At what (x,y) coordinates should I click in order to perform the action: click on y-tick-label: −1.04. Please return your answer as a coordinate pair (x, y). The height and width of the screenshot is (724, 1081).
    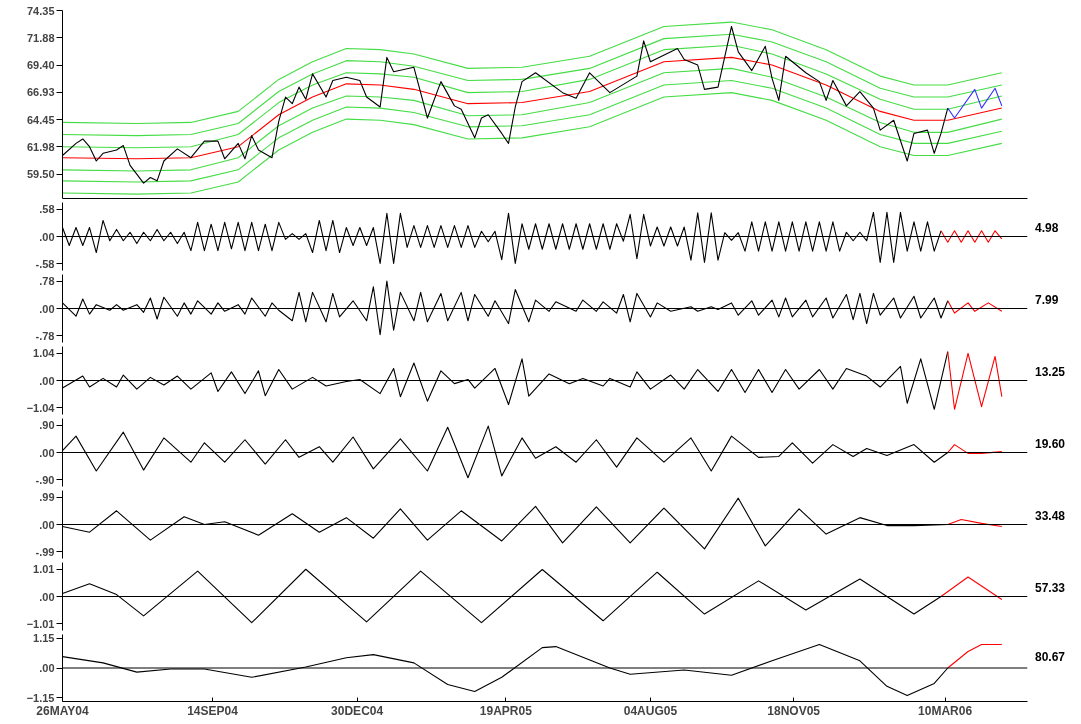
    Looking at the image, I should click on (41, 407).